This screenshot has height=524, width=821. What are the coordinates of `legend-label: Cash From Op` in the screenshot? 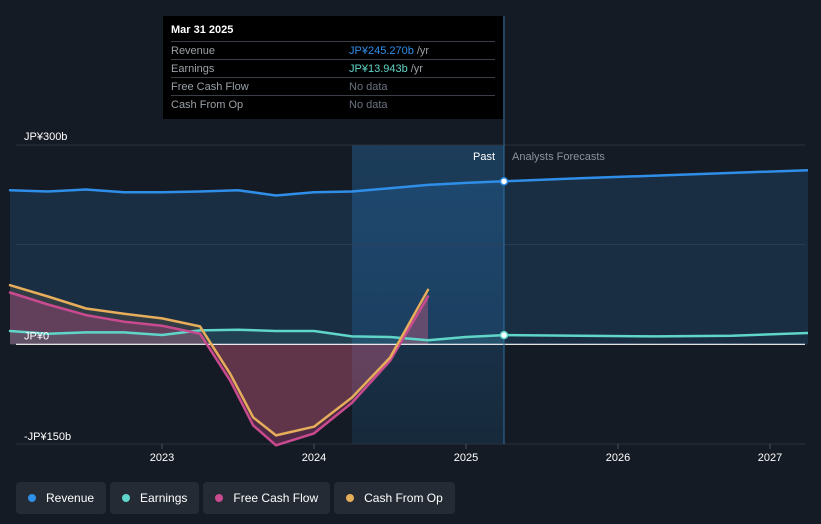 It's located at (403, 498).